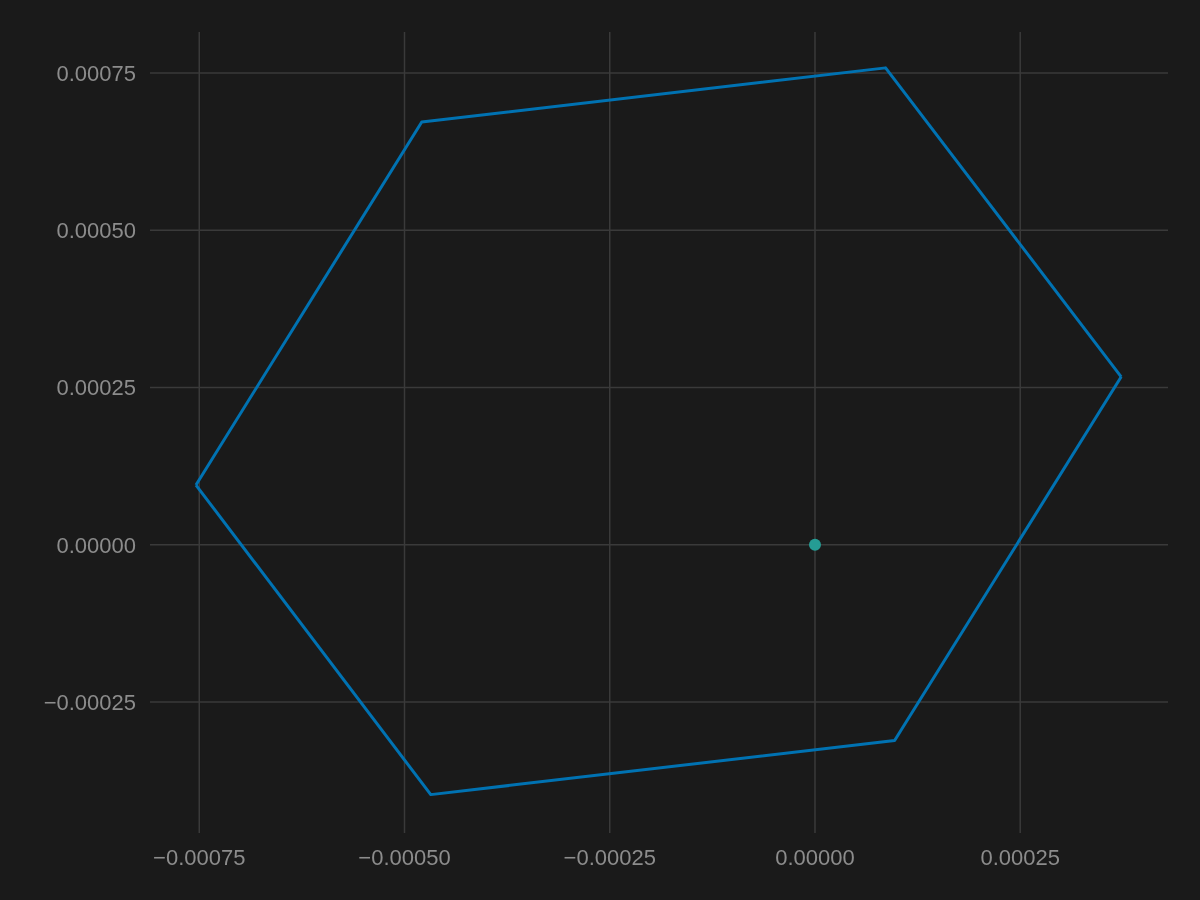  I want to click on x-tick-label: −0.00050, so click(404, 857).